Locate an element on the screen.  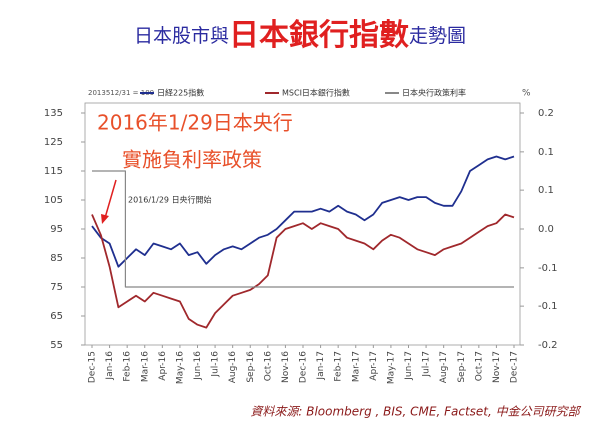
annotation-line: 2016年1/29日本央行 is located at coordinates (195, 123).